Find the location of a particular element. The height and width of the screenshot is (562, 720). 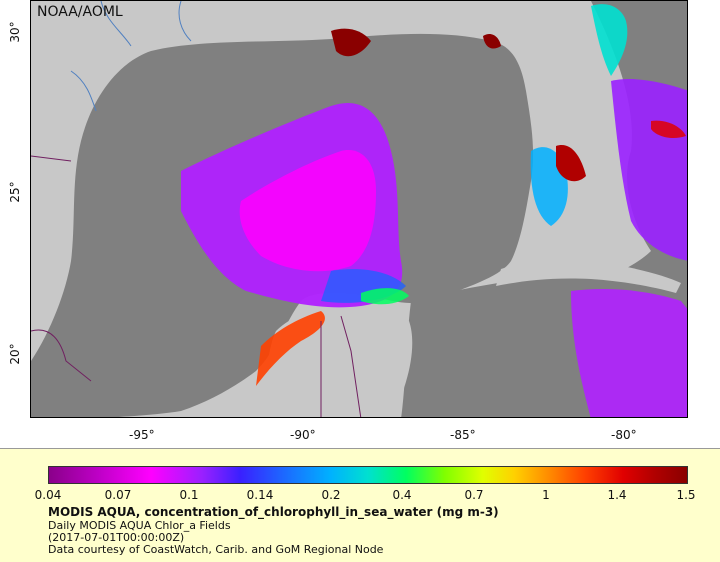

colorbar-tick-5: 0.4 is located at coordinates (402, 495).